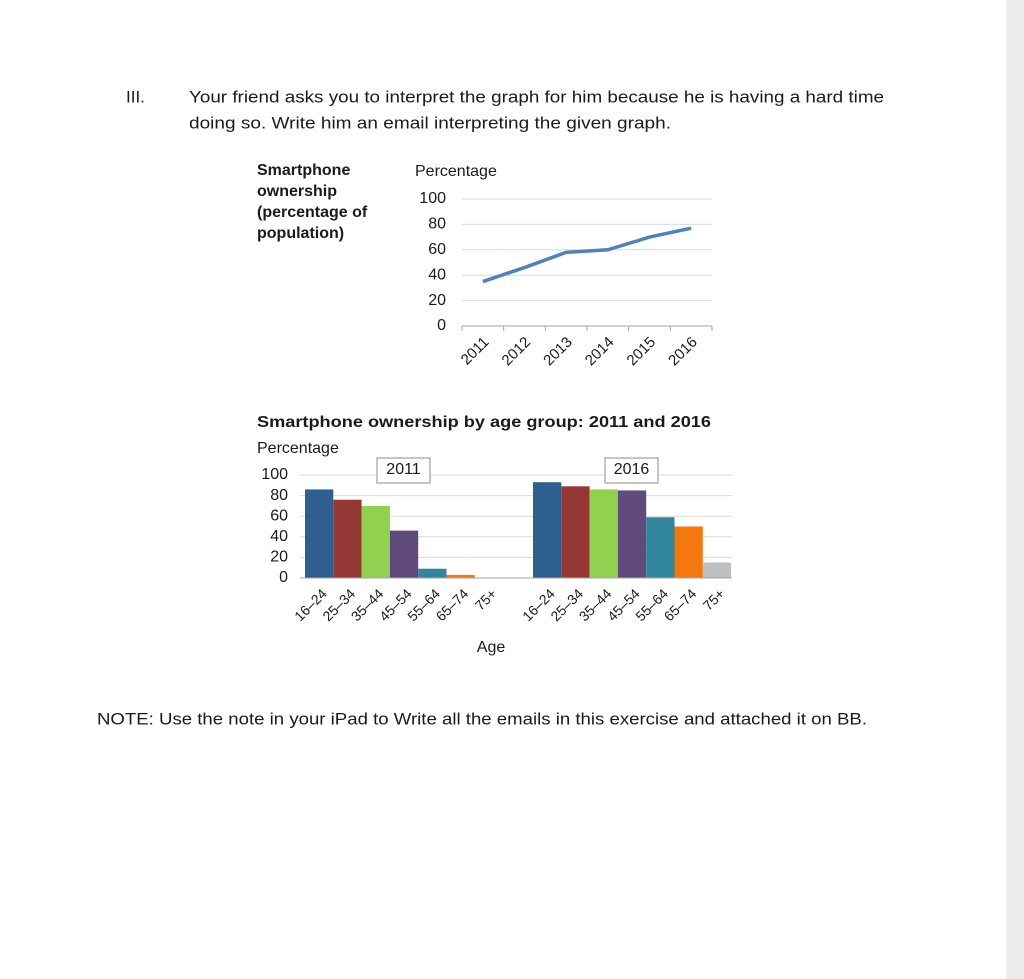  I want to click on x-tick-label: 2012, so click(517, 352).